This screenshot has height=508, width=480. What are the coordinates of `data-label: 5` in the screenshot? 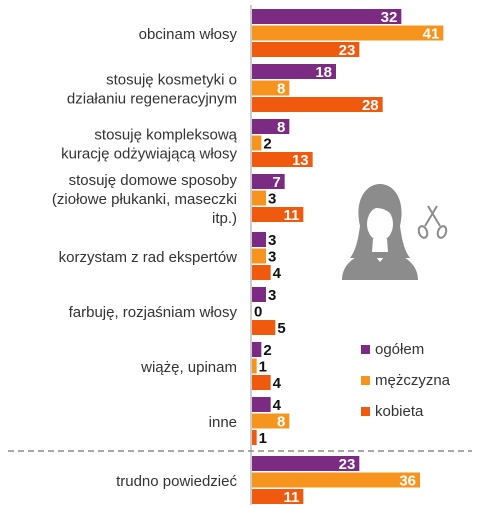 It's located at (281, 328).